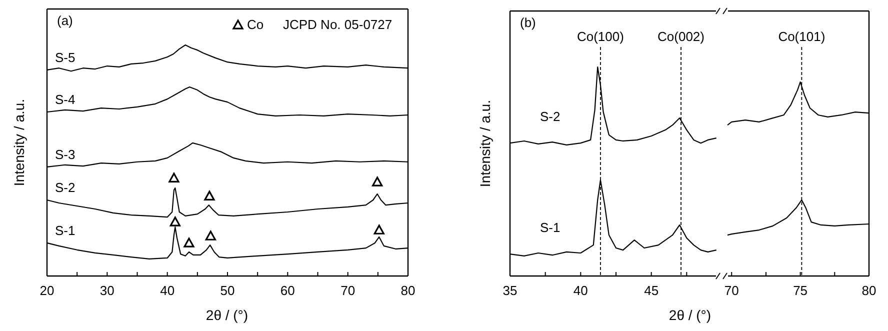 This screenshot has height=331, width=888. Describe the element at coordinates (681, 36) in the screenshot. I see `ref-line-label: Co(002)` at that location.